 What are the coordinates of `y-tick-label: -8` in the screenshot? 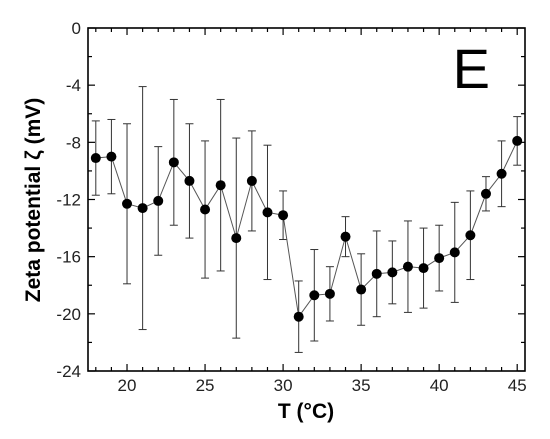 It's located at (73, 142).